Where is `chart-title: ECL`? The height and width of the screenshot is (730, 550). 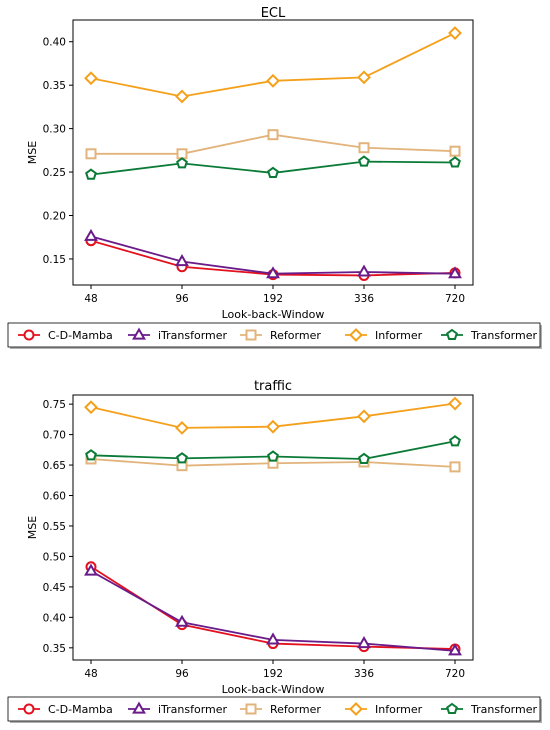 chart-title: ECL is located at coordinates (273, 13).